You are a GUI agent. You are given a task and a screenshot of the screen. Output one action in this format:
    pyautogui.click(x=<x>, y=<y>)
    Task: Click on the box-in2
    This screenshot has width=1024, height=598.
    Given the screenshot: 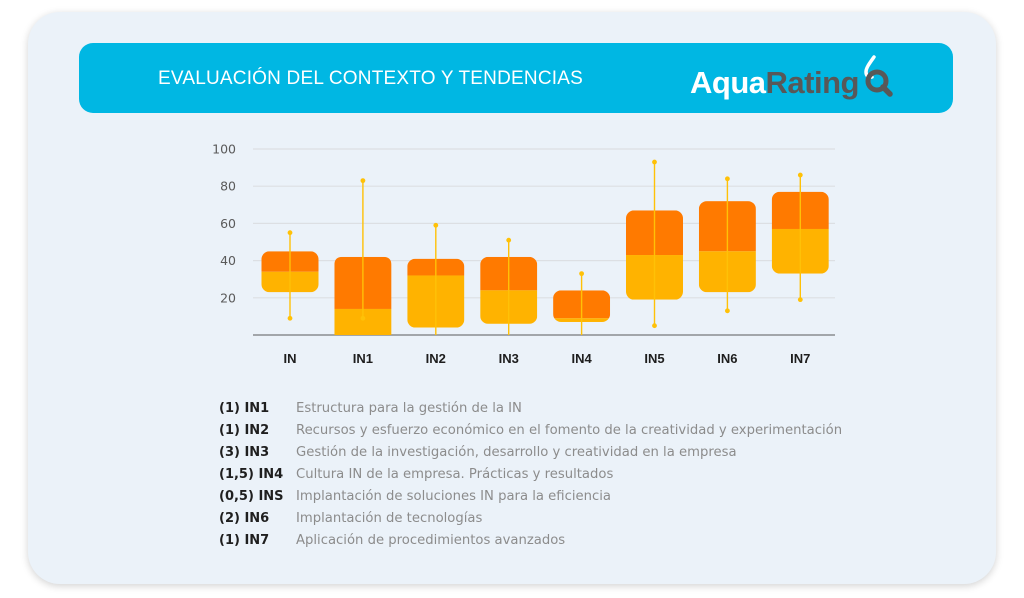 What is the action you would take?
    pyautogui.click(x=436, y=278)
    